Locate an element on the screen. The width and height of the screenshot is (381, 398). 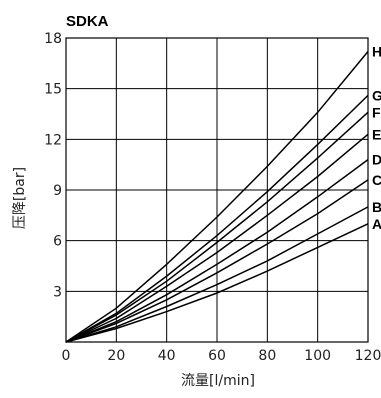
y-tick-label: 12 is located at coordinates (53, 140).